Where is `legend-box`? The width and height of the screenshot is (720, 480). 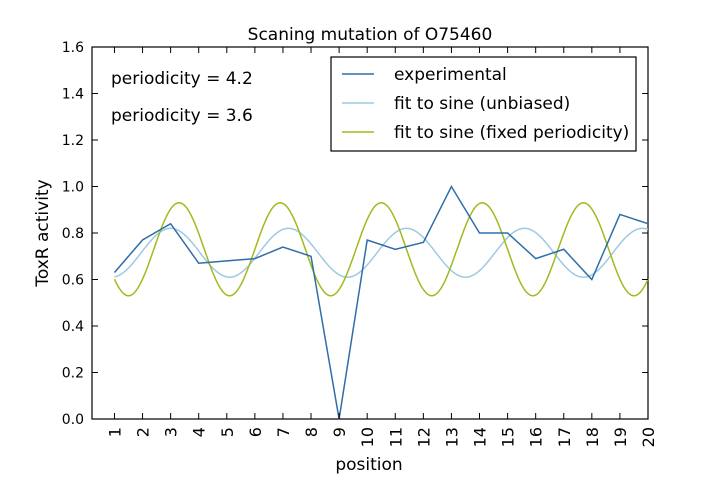
legend-box is located at coordinates (483, 104).